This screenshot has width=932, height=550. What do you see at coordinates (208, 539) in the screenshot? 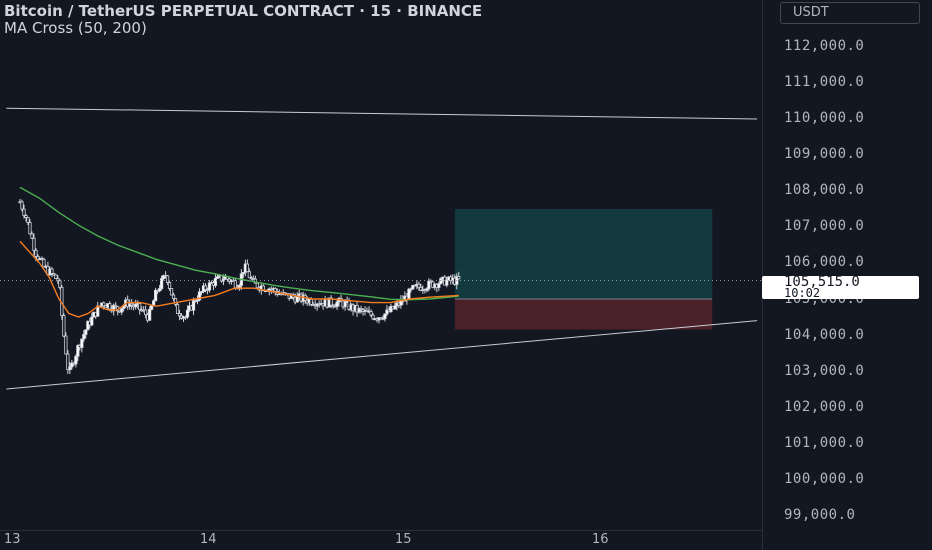
I see `time-tick: 14` at bounding box center [208, 539].